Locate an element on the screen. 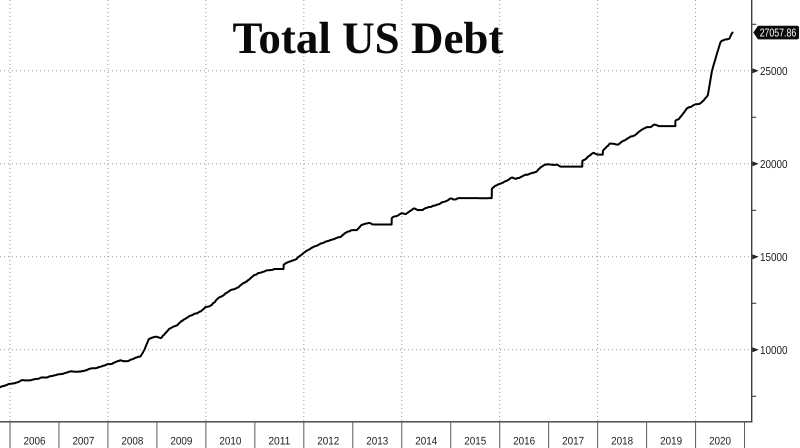 The image size is (800, 448). x-tick-label: 2015 is located at coordinates (475, 442).